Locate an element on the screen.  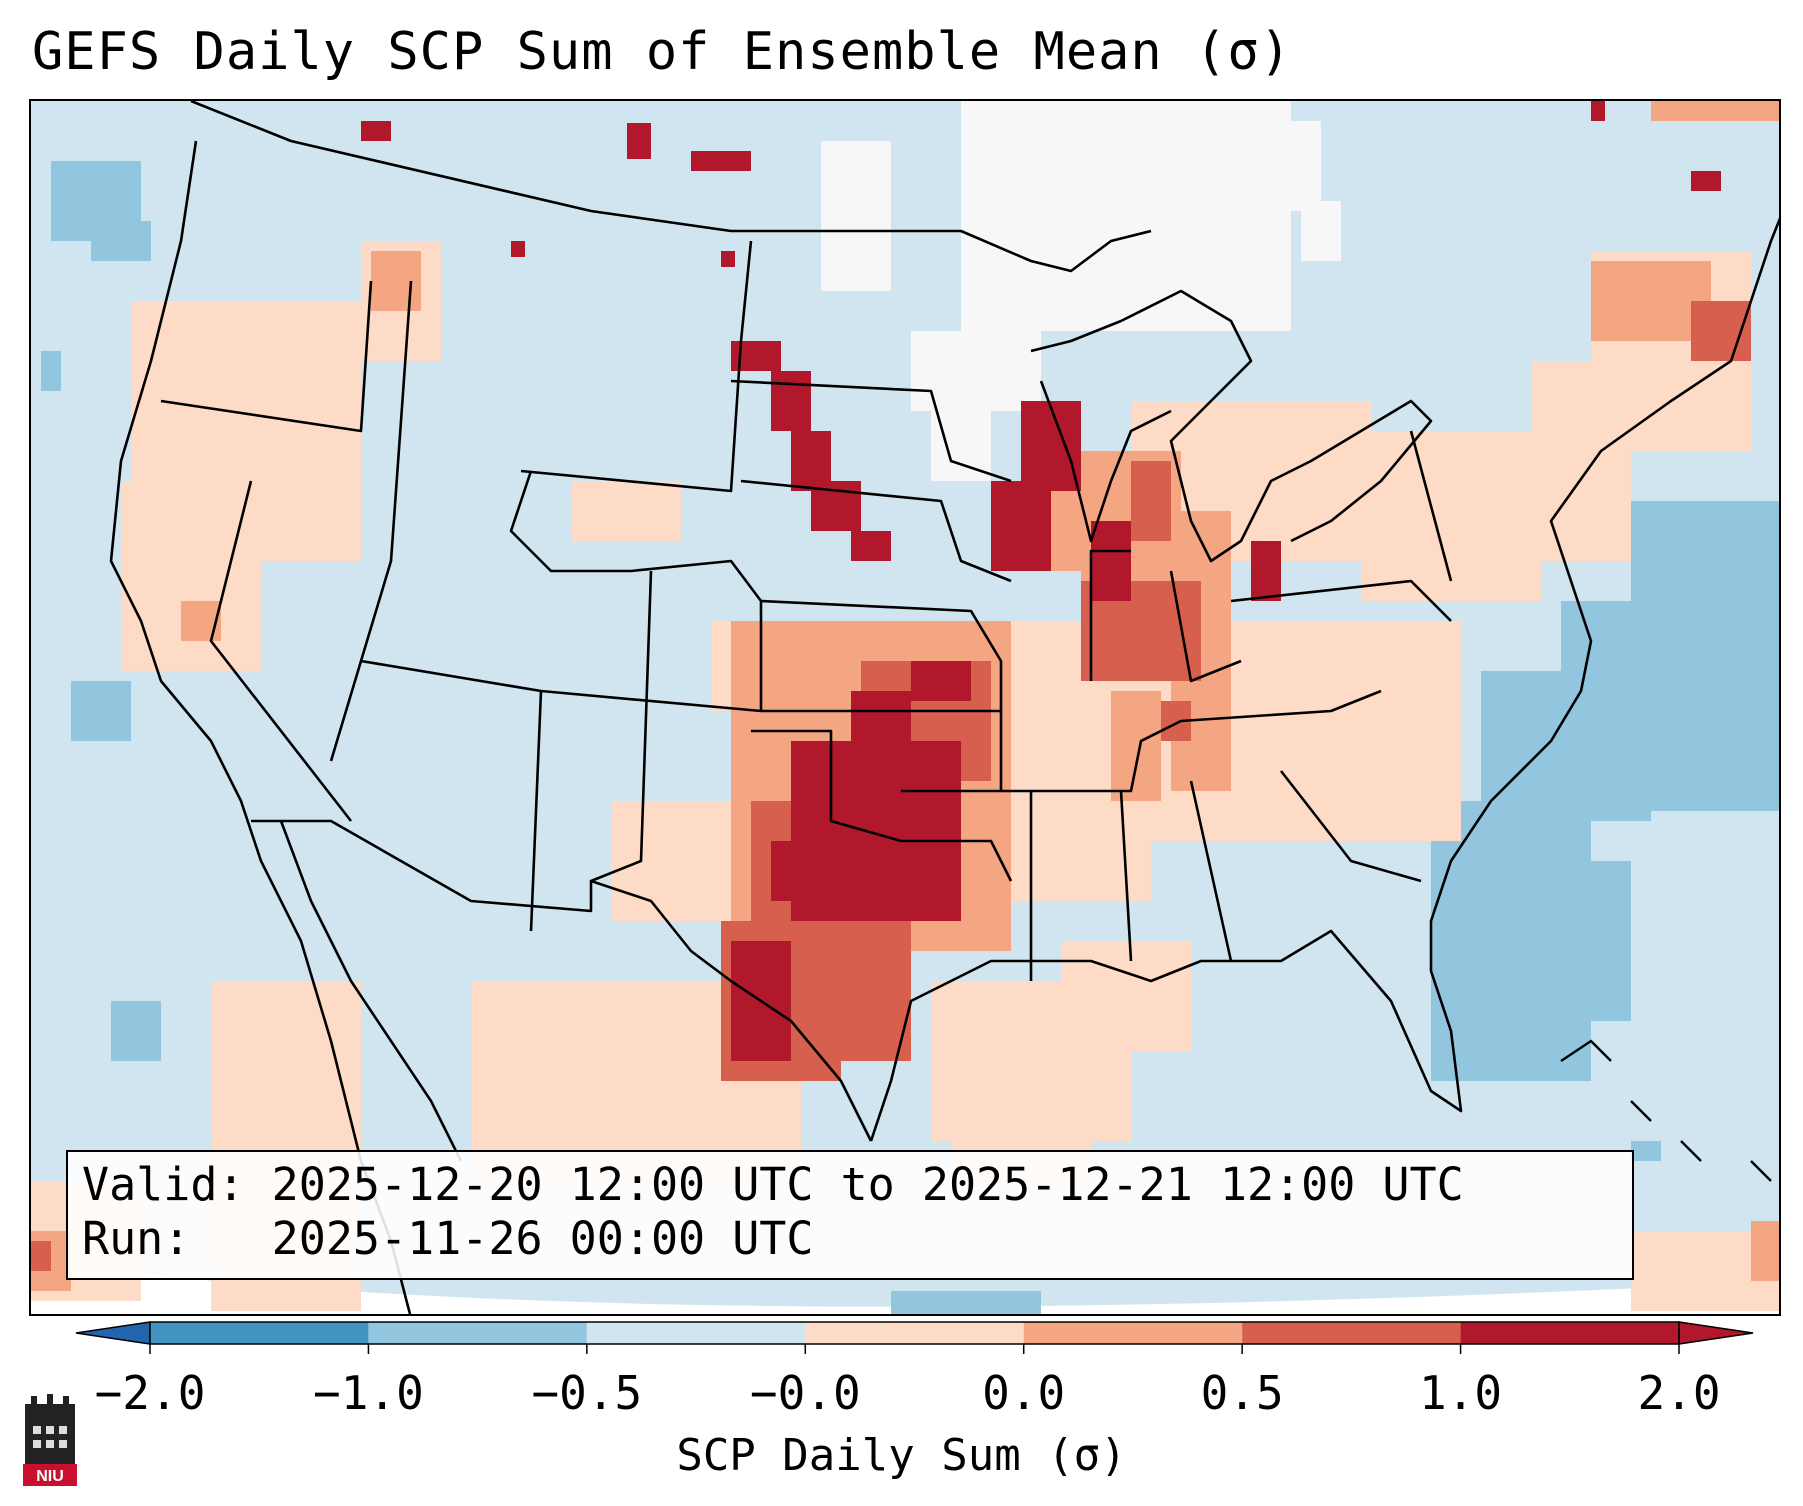
colorbar-outline is located at coordinates (914, 1333).